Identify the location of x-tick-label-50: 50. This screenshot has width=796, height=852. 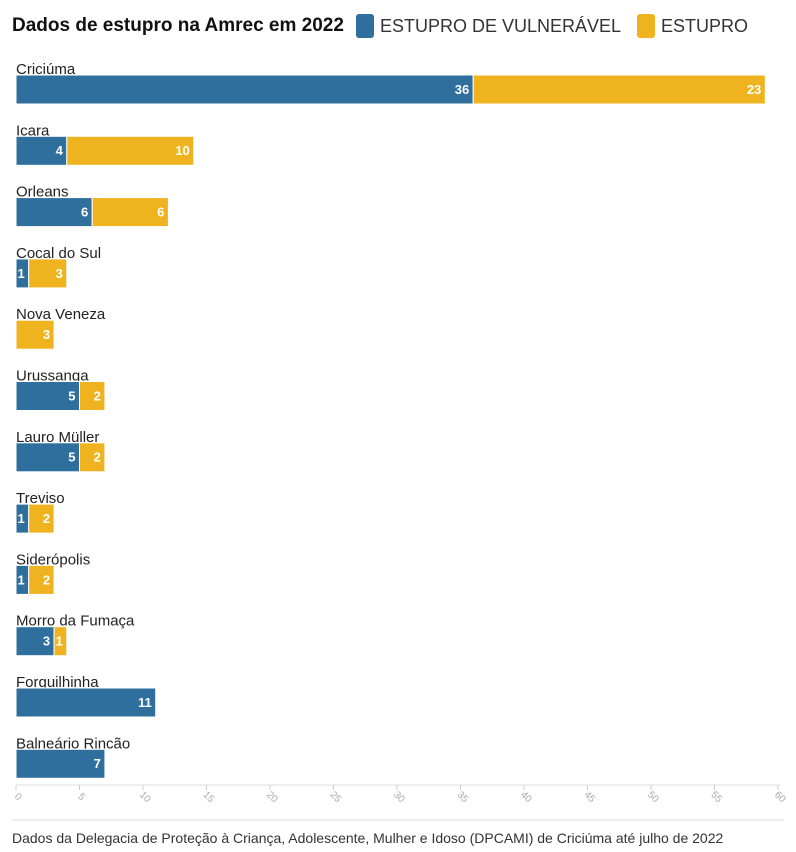
(653, 797).